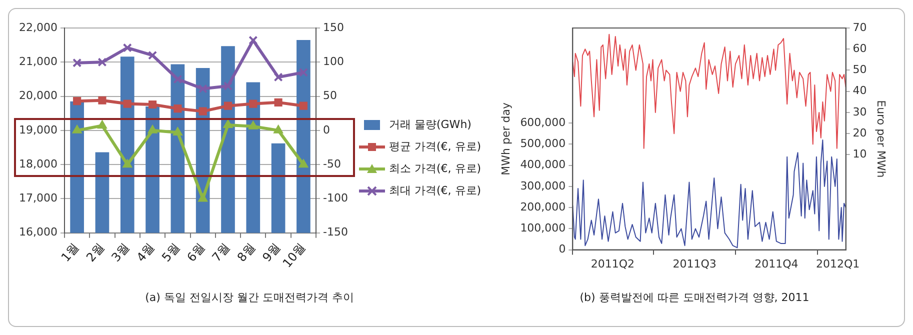 This screenshot has height=335, width=913. I want to click on y-tick-label: 21,000, so click(38, 61).